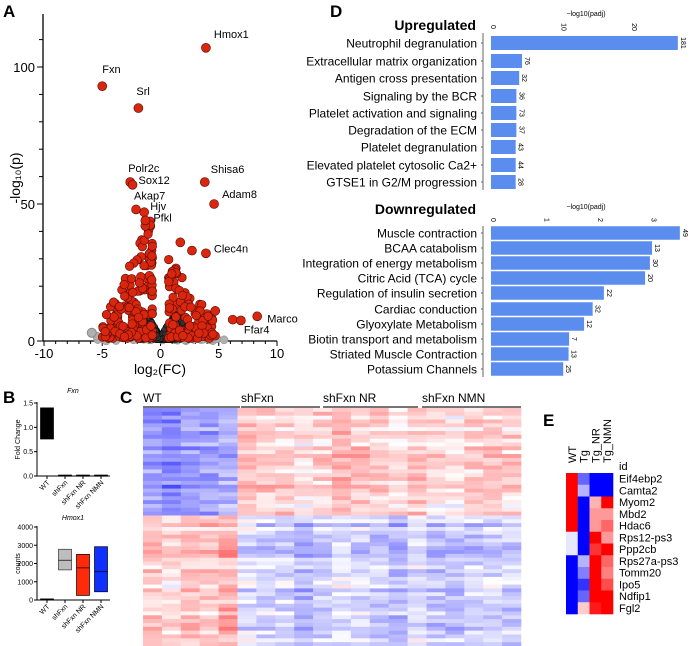  I want to click on id-header: id, so click(623, 467).